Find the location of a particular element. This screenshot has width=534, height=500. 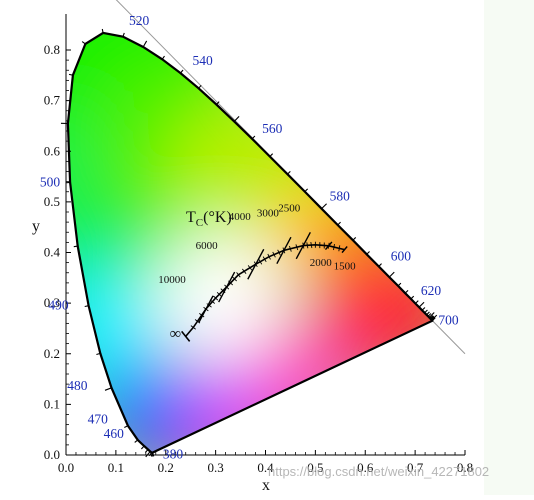

wavelength-label-380: 380 is located at coordinates (173, 453).